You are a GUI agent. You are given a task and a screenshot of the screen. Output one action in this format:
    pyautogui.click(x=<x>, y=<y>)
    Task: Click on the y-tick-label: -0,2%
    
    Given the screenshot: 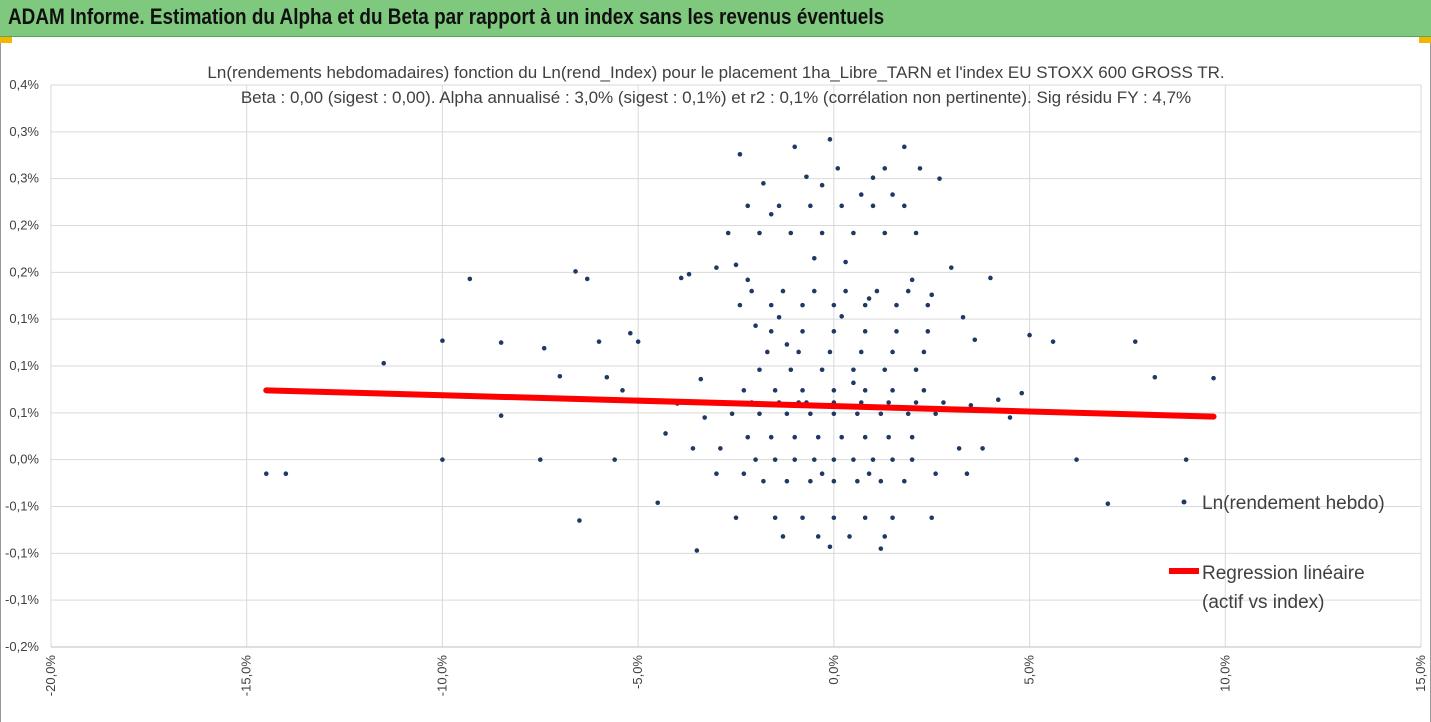 What is the action you would take?
    pyautogui.click(x=22, y=646)
    